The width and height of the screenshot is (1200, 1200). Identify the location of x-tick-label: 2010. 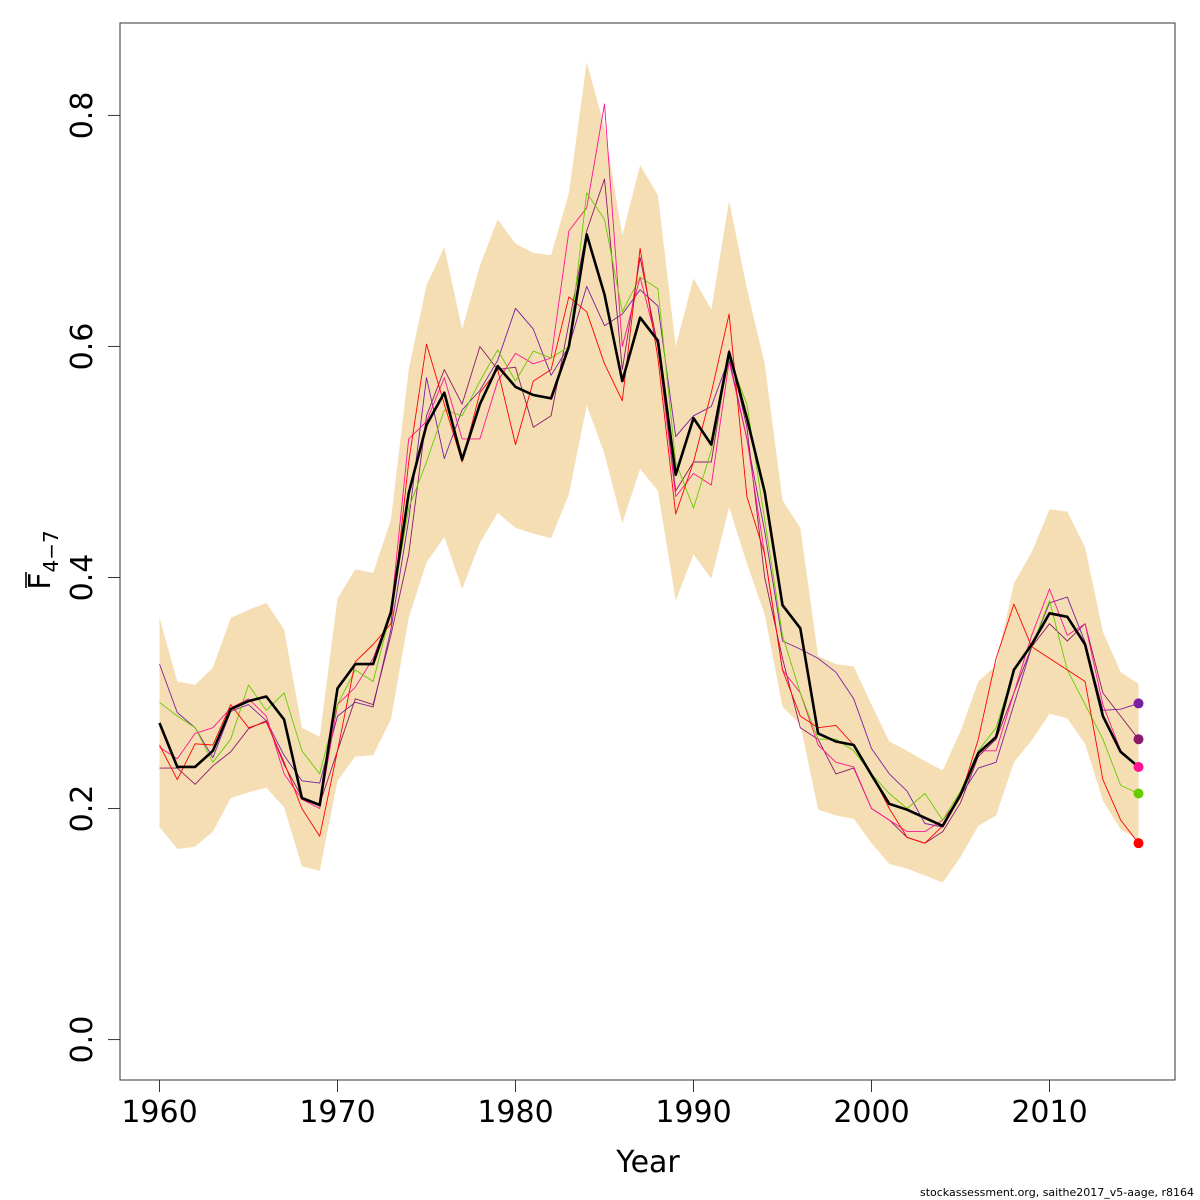
(1049, 1112).